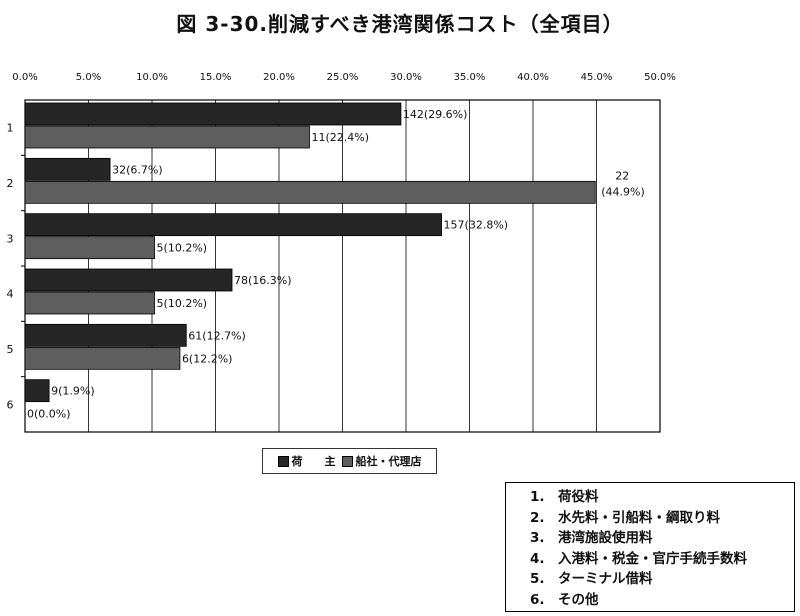  Describe the element at coordinates (591, 579) in the screenshot. I see `category-key-item: 5. ターミナル借料` at that location.